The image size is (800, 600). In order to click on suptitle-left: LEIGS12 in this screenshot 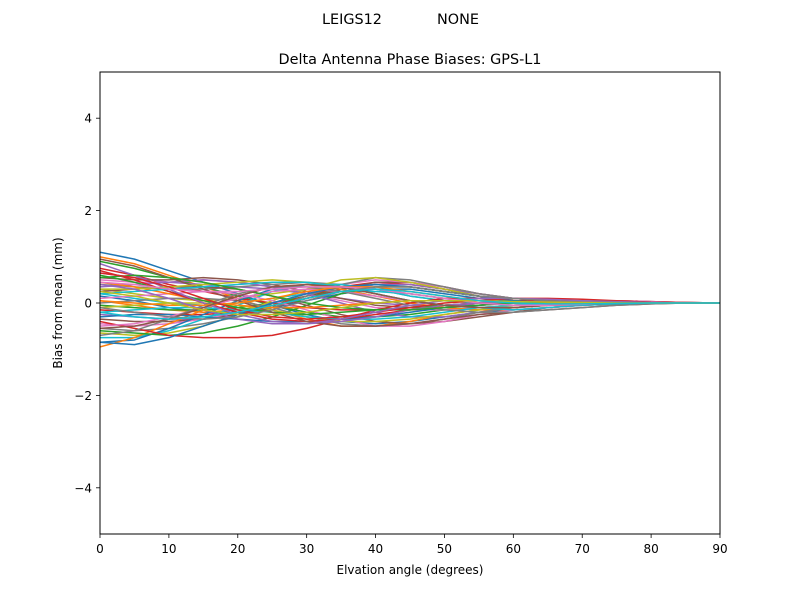, I will do `click(352, 20)`.